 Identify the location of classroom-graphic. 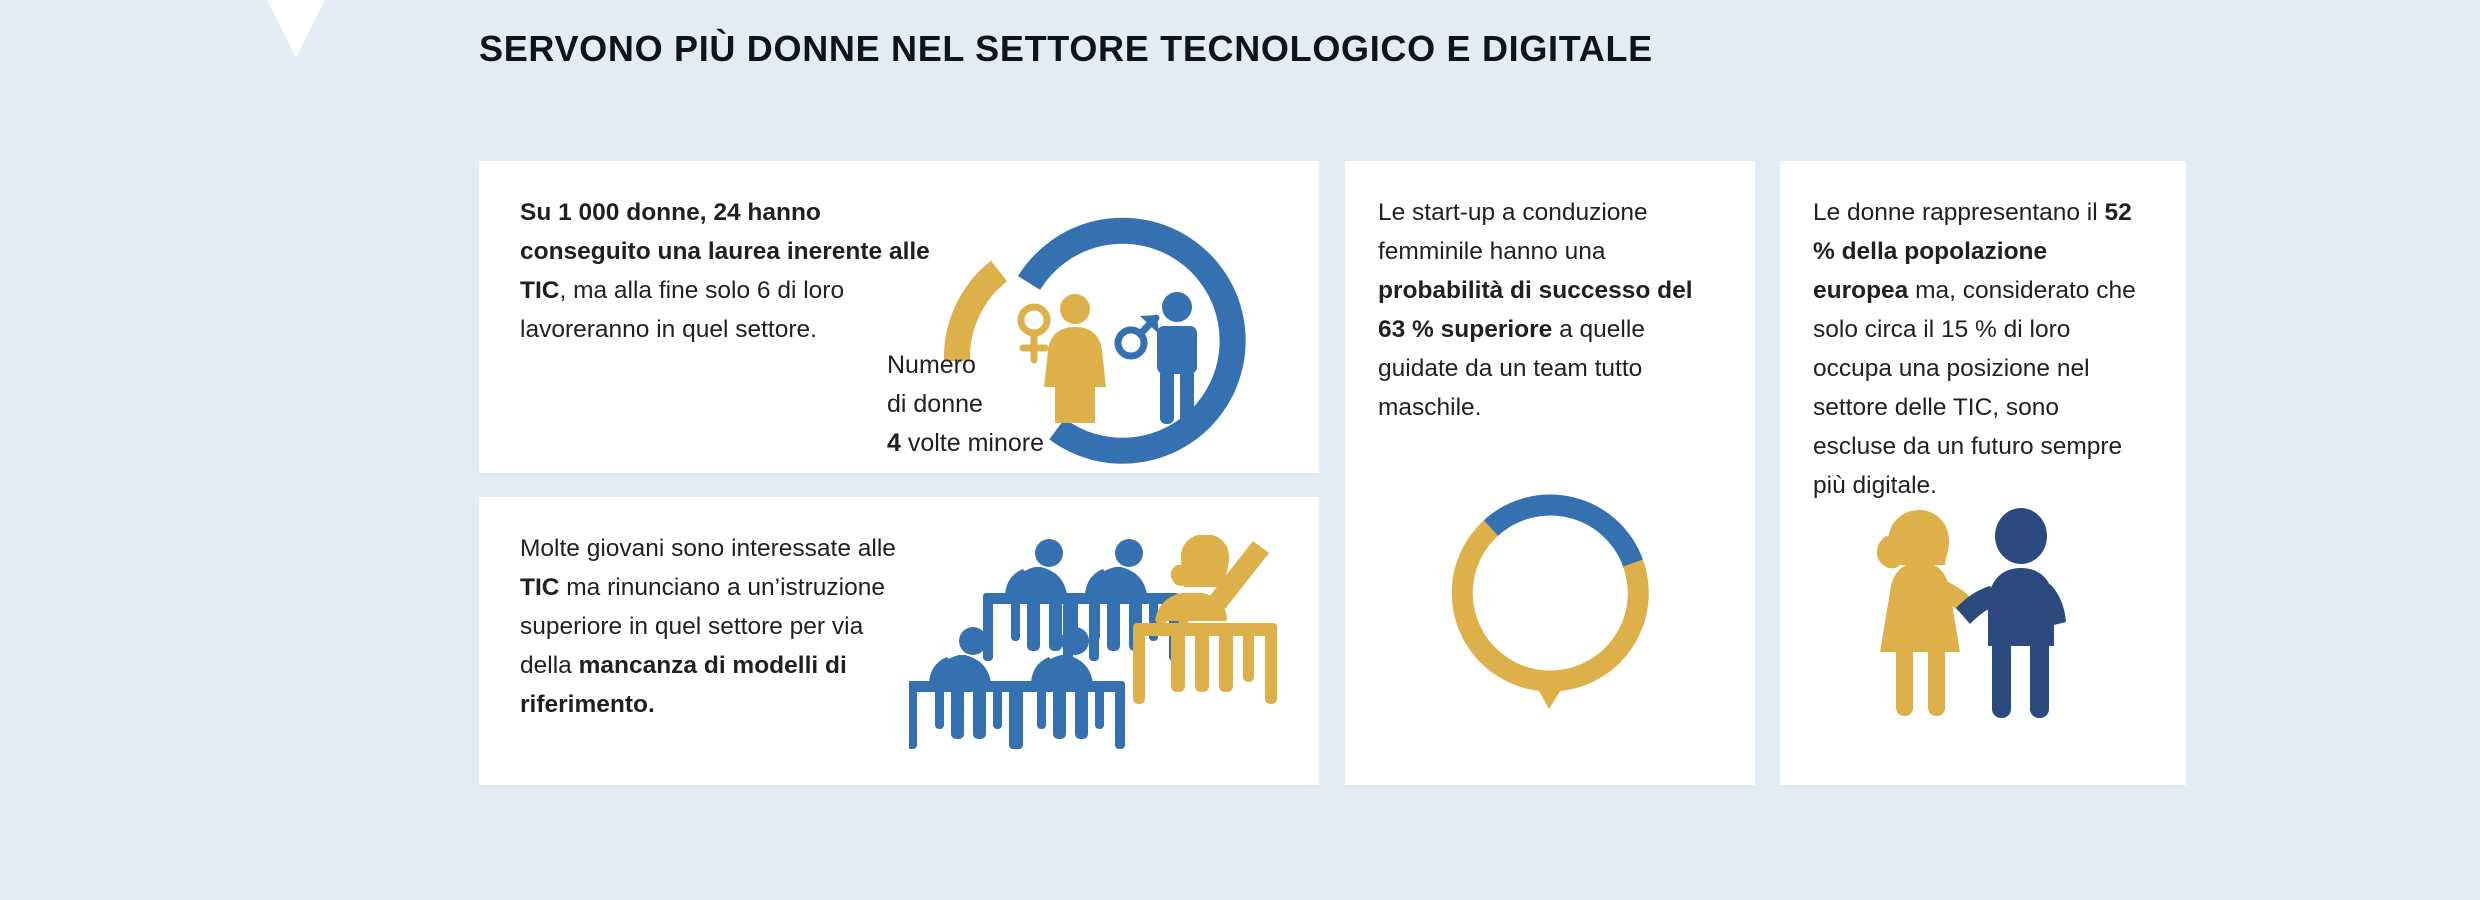
(1103, 649).